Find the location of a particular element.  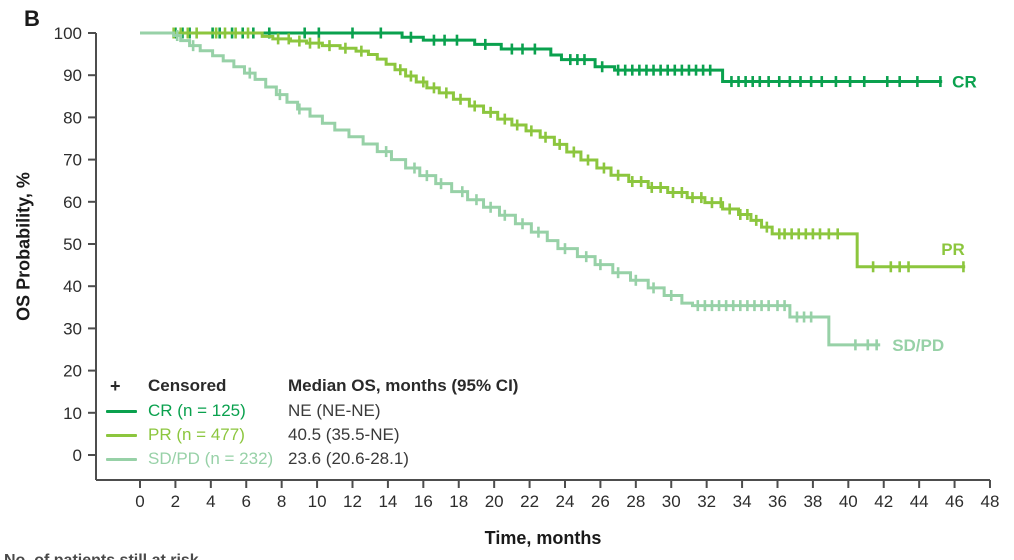

x-tick-label: 24 is located at coordinates (565, 501).